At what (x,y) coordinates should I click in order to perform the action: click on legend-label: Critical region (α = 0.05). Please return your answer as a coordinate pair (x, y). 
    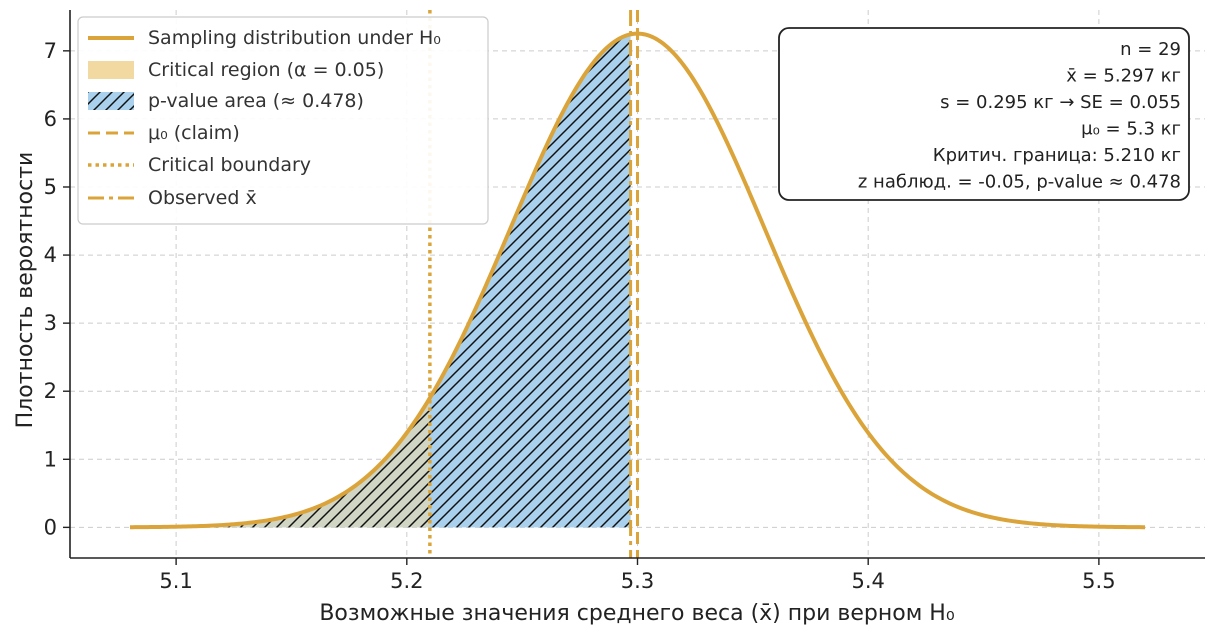
    Looking at the image, I should click on (266, 70).